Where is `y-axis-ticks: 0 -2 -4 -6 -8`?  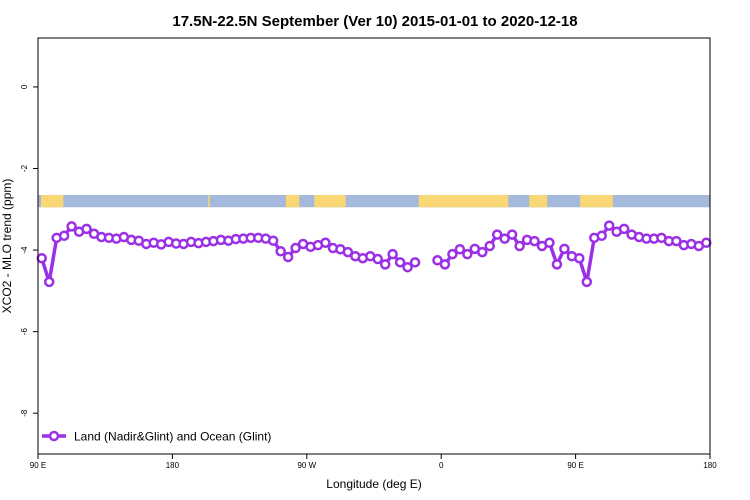 y-axis-ticks: 0 -2 -4 -6 -8 is located at coordinates (29, 250).